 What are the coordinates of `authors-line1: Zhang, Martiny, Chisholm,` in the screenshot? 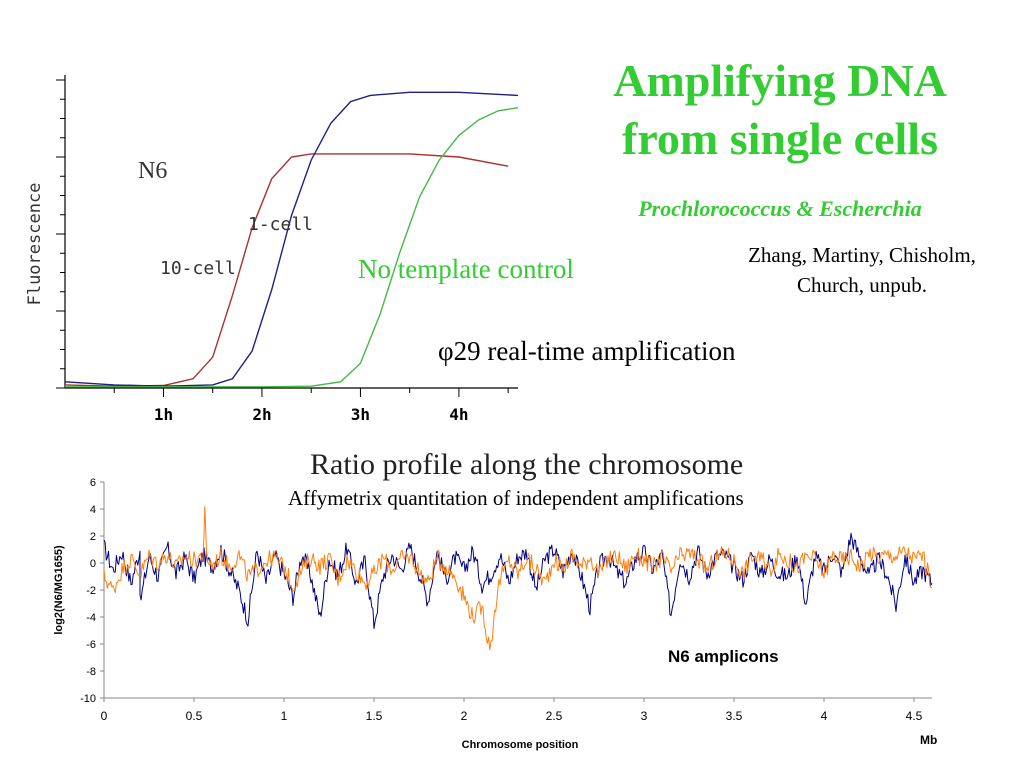 It's located at (862, 255).